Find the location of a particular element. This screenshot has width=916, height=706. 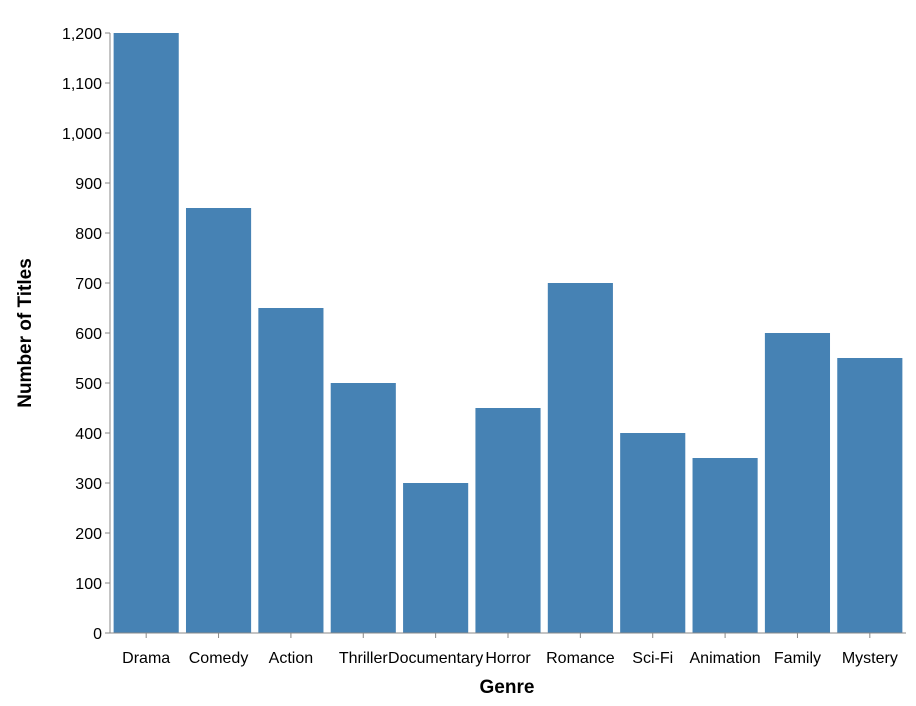

y-tick-label: 900 is located at coordinates (88, 184).